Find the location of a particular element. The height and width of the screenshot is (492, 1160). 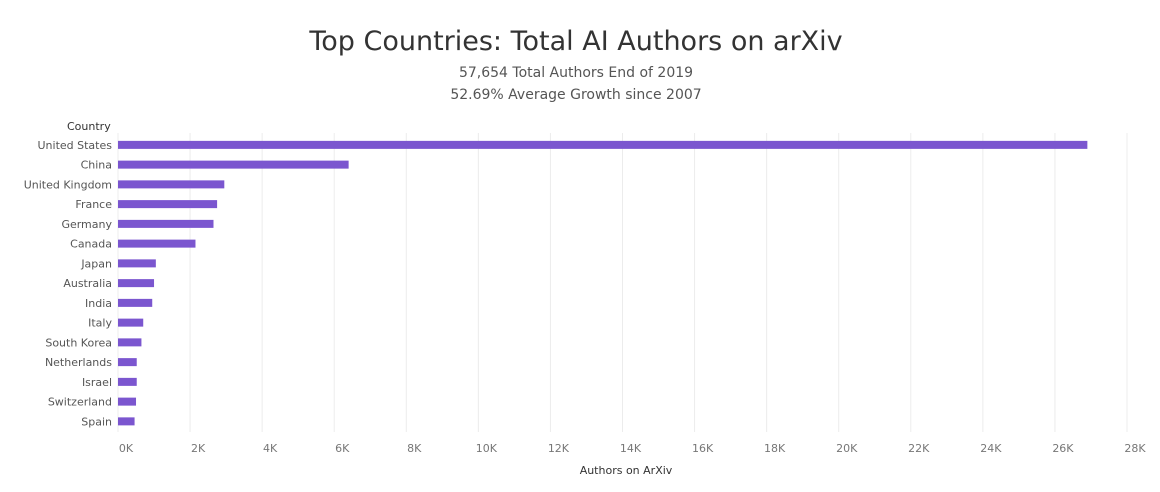

x-tick-label: 10K is located at coordinates (487, 448).